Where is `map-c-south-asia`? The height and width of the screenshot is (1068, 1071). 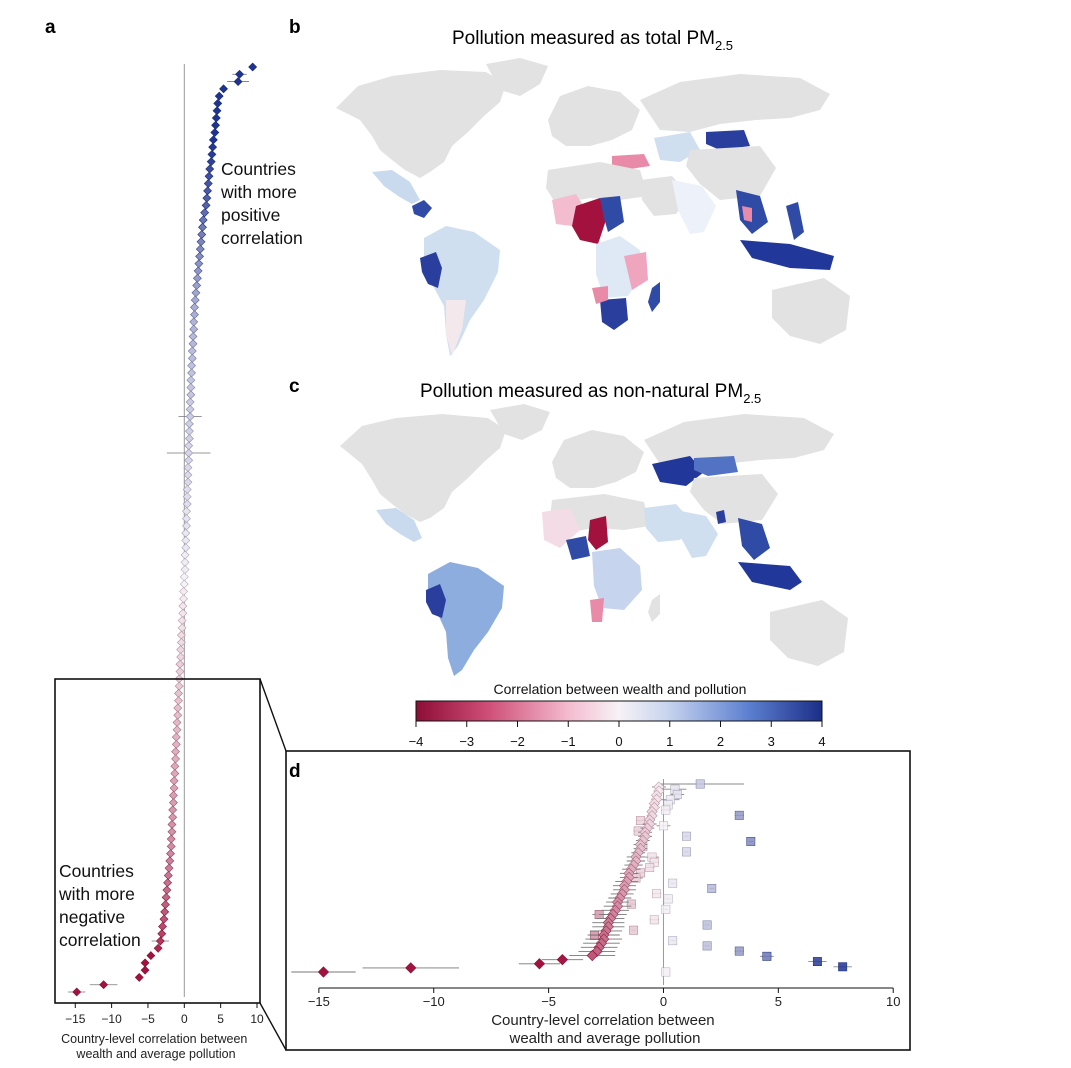
map-c-south-asia is located at coordinates (697, 534).